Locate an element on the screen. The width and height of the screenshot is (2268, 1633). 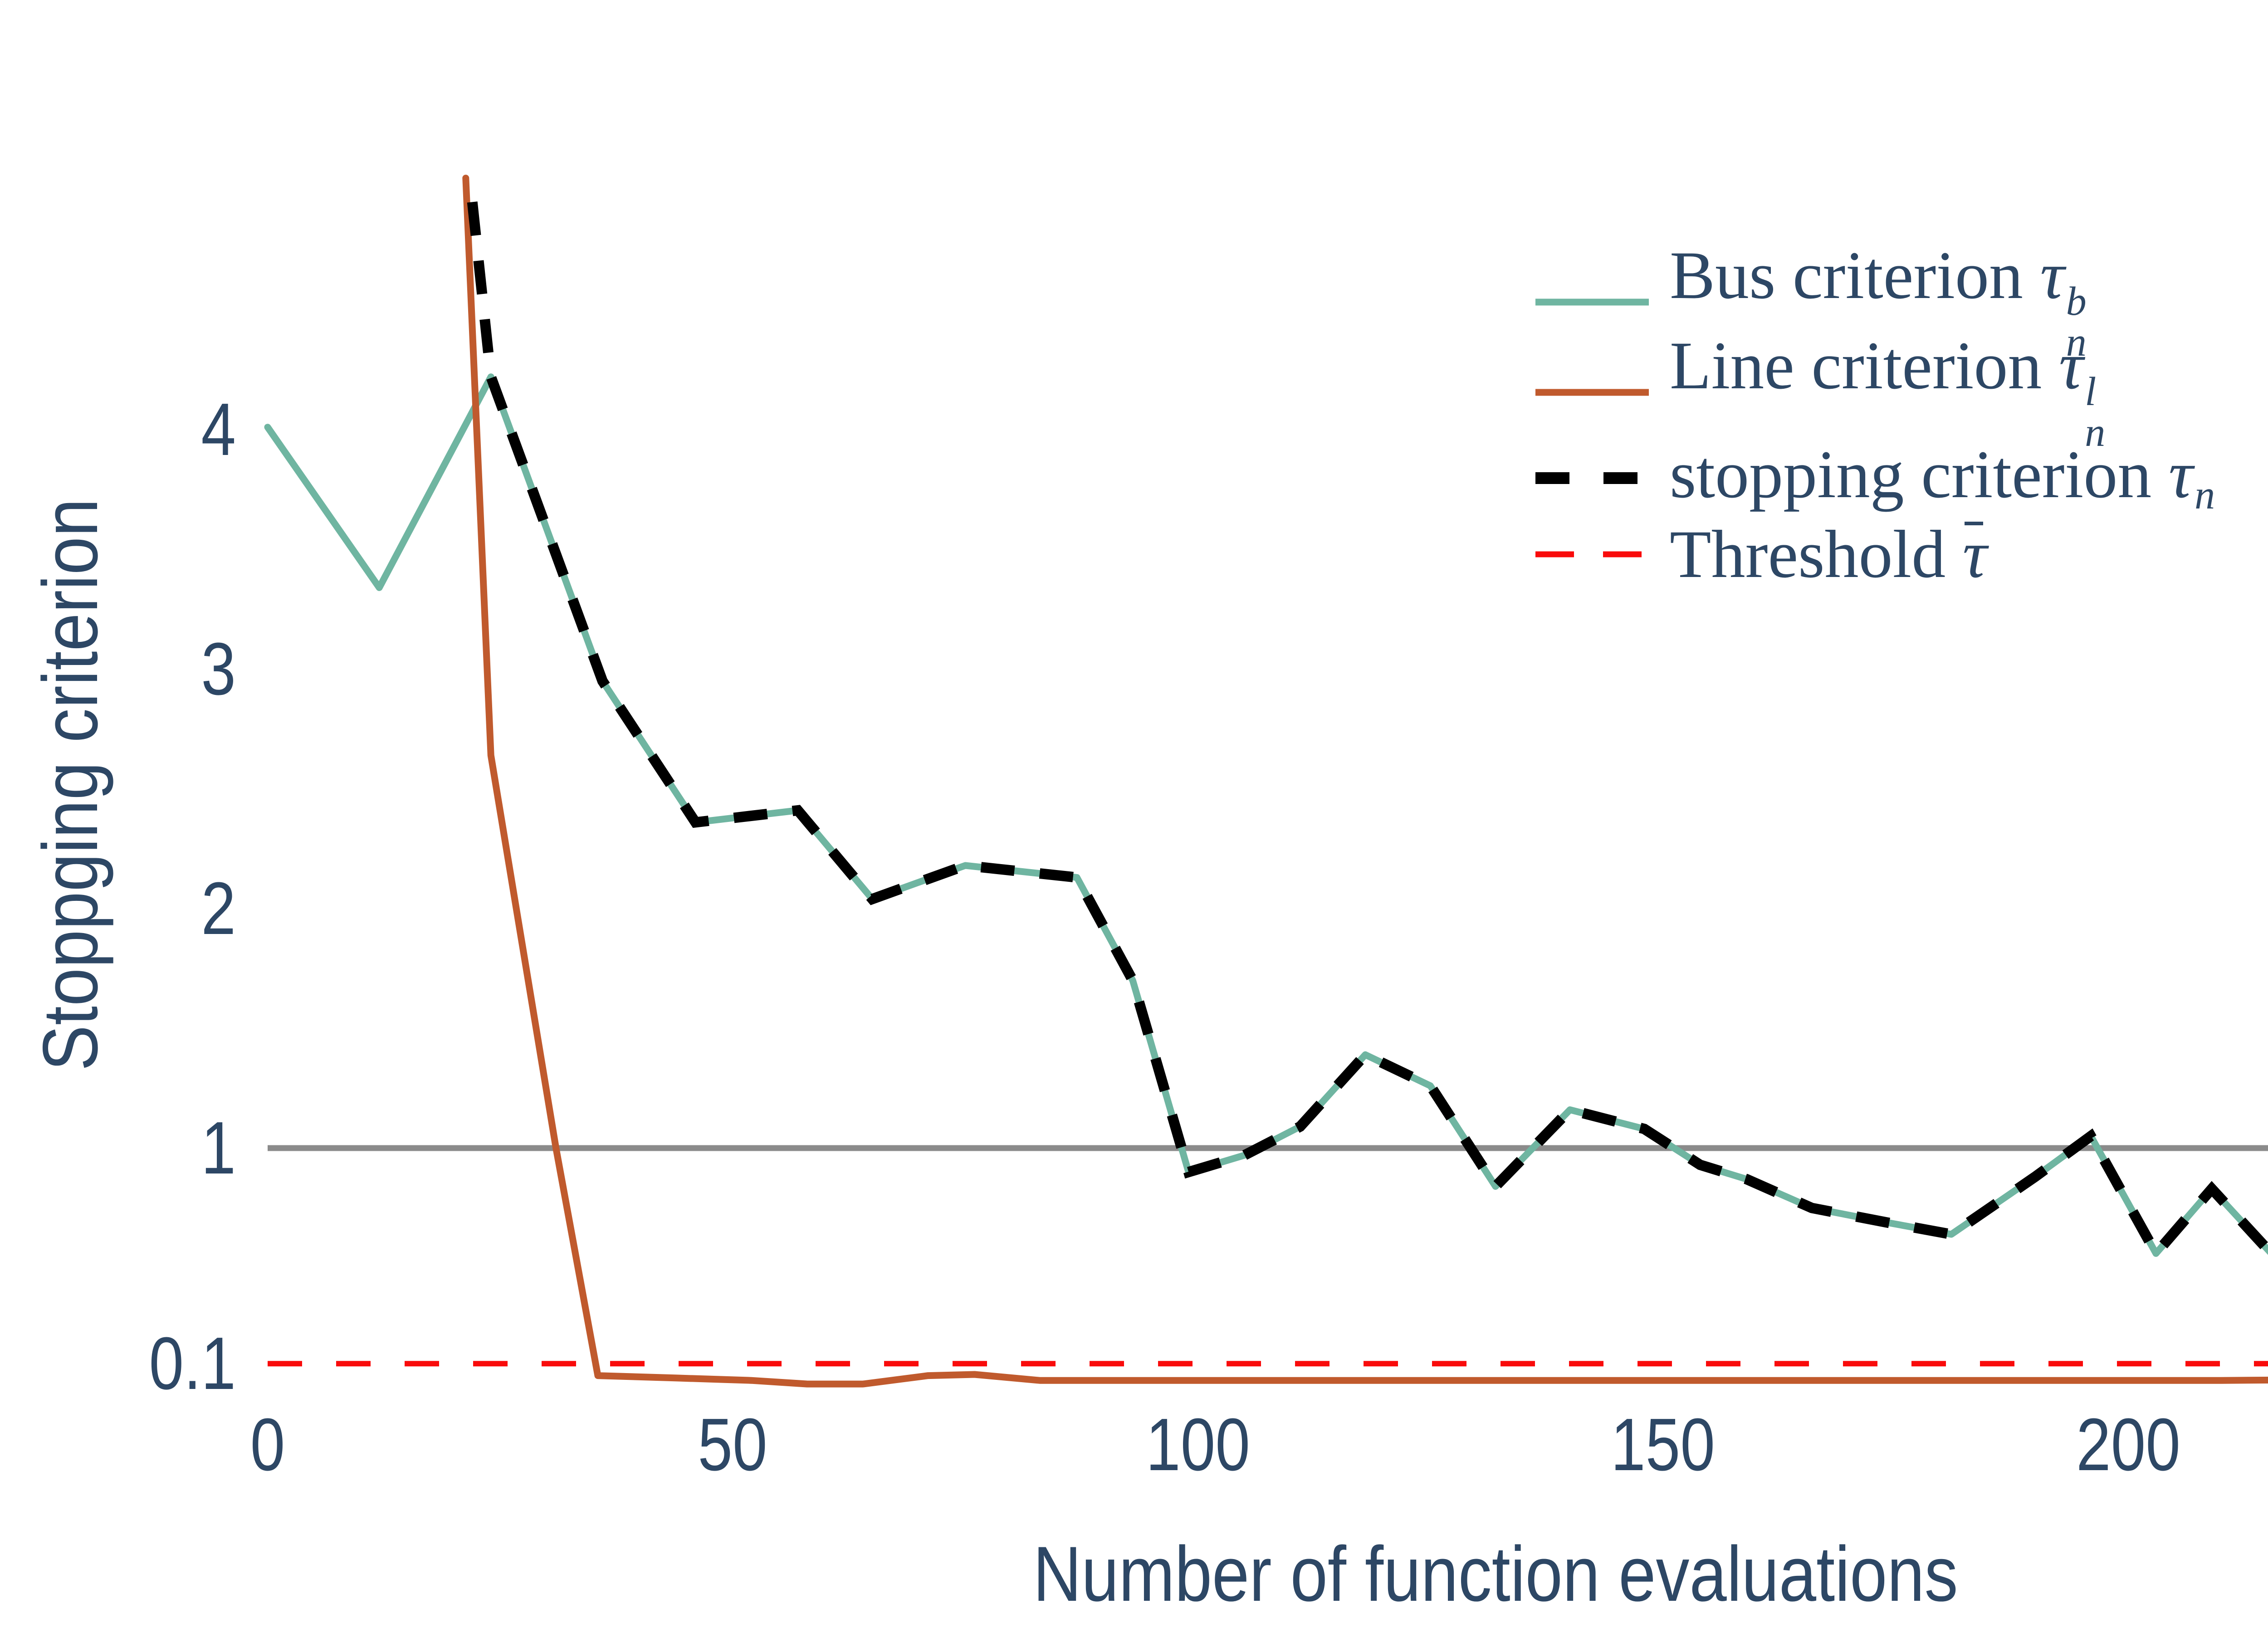
legend-item-threshold: Threshold τ is located at coordinates (1761, 554).